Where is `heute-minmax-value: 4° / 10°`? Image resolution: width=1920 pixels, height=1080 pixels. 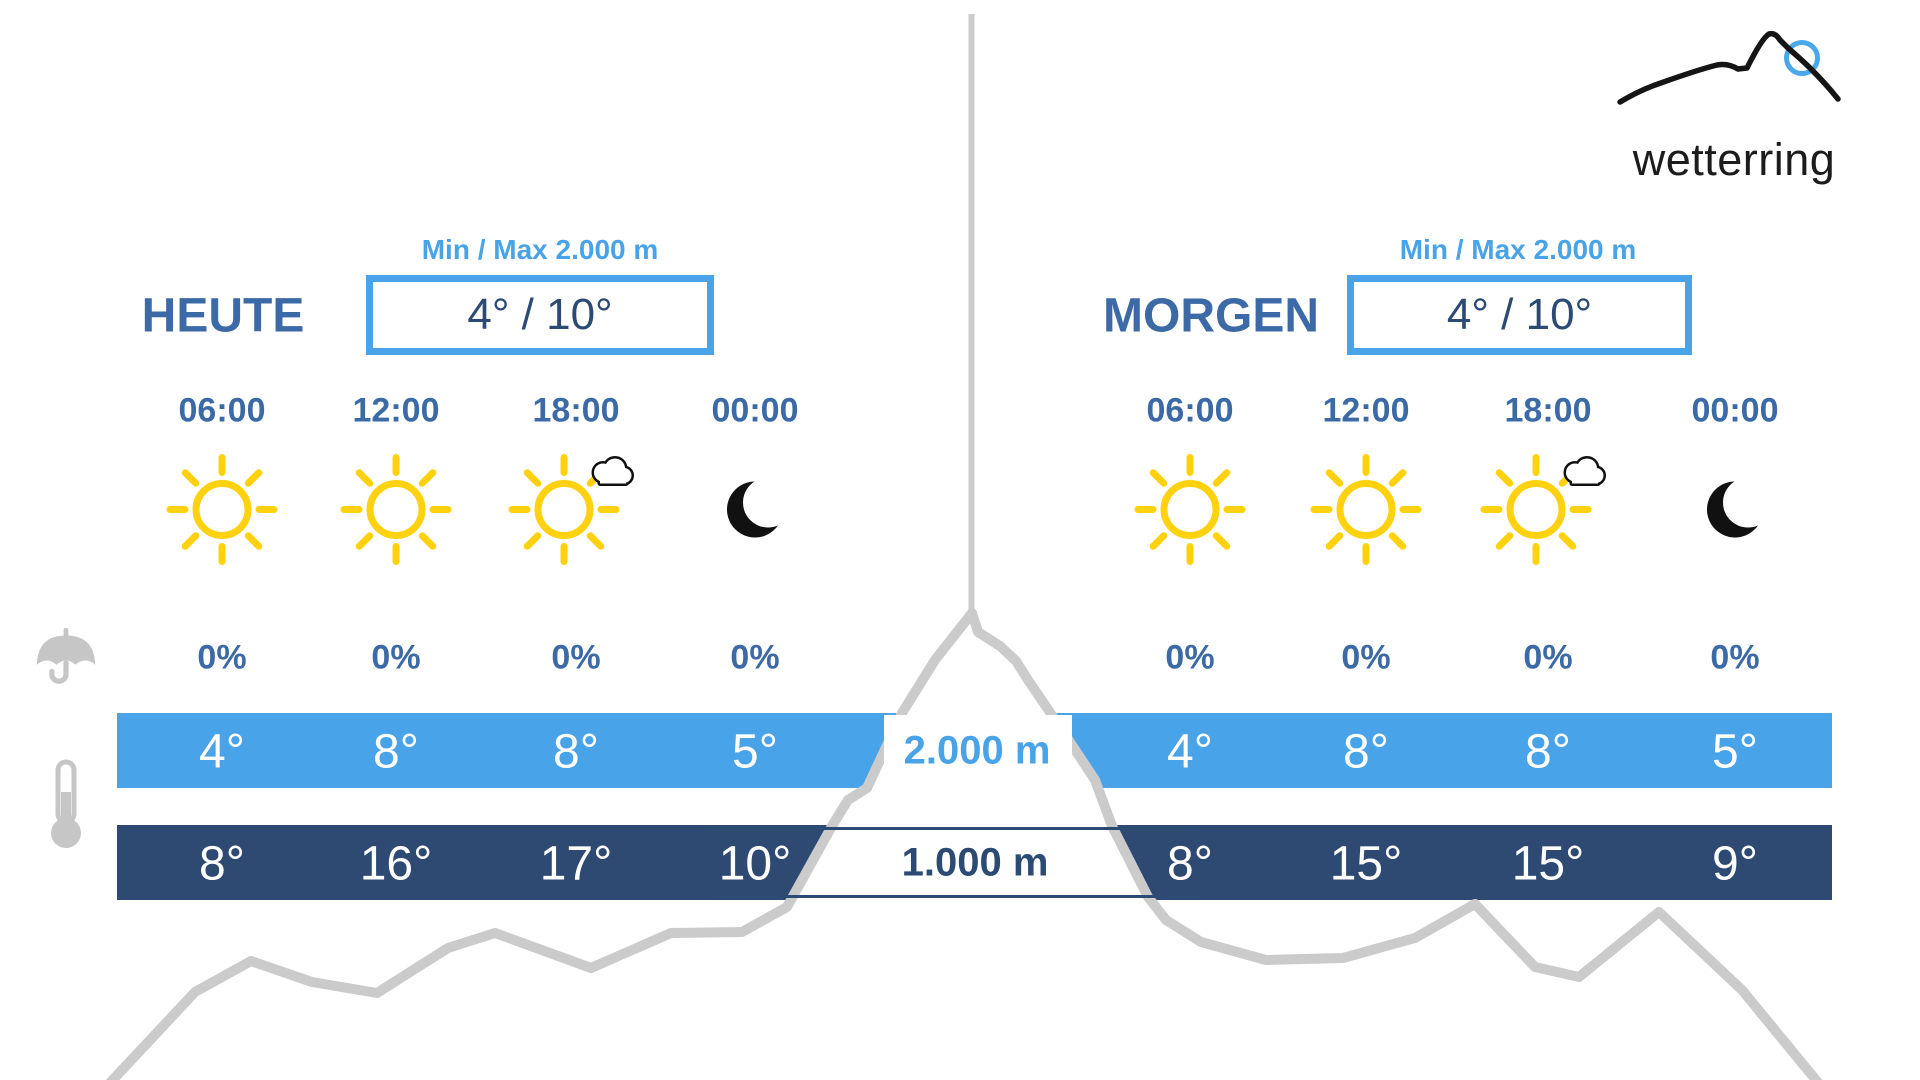
heute-minmax-value: 4° / 10° is located at coordinates (540, 314).